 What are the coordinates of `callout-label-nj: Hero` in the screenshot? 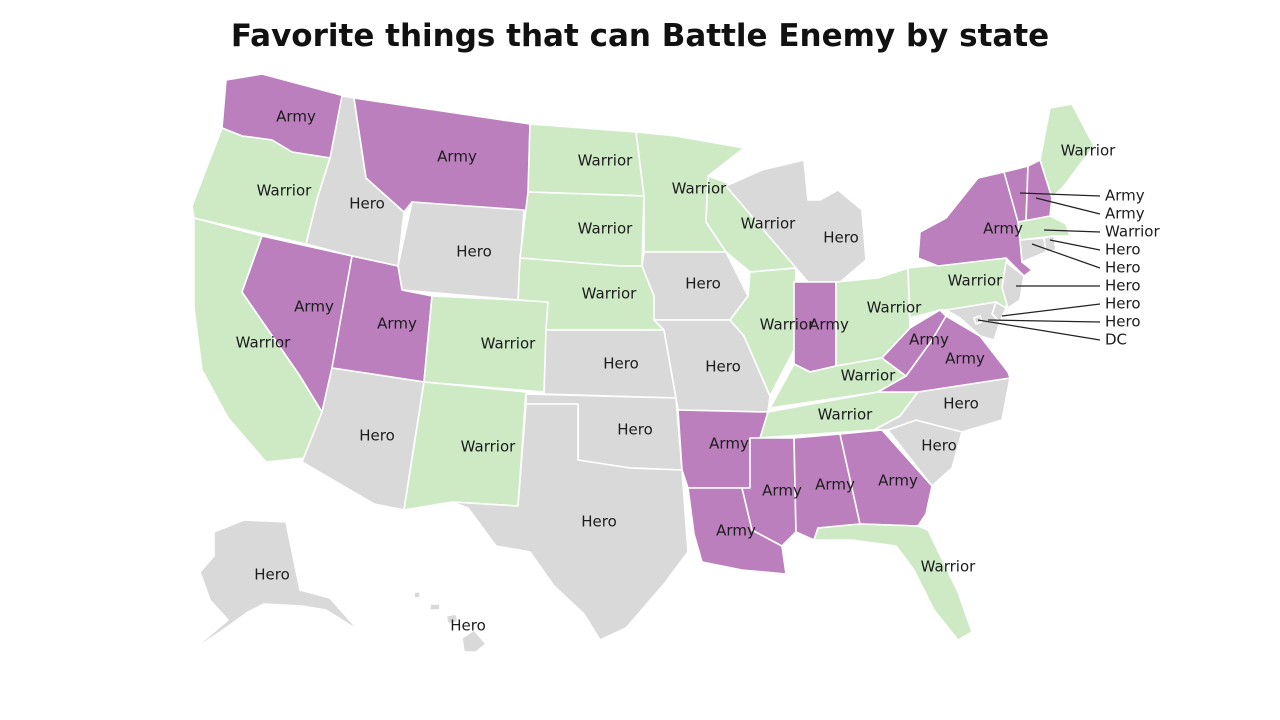 It's located at (1123, 286).